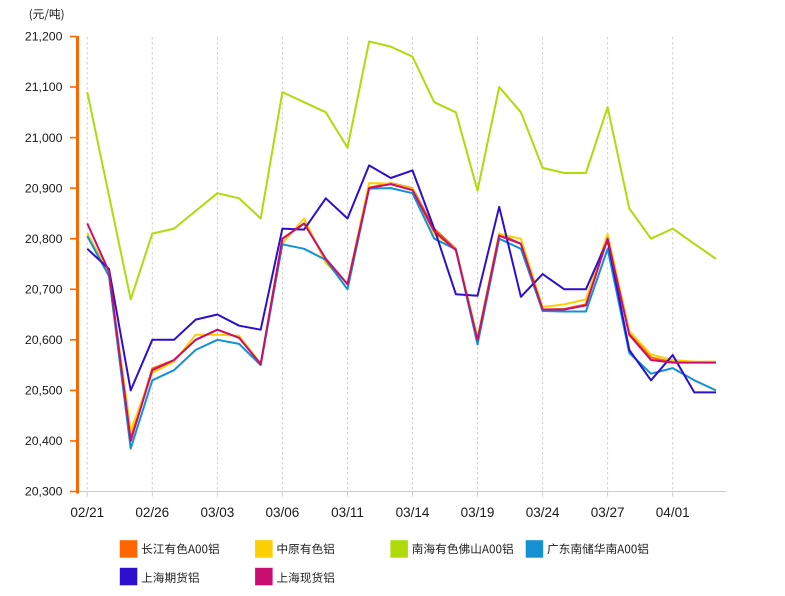 Image resolution: width=785 pixels, height=596 pixels. What do you see at coordinates (44, 340) in the screenshot?
I see `svg-text: 20,600` at bounding box center [44, 340].